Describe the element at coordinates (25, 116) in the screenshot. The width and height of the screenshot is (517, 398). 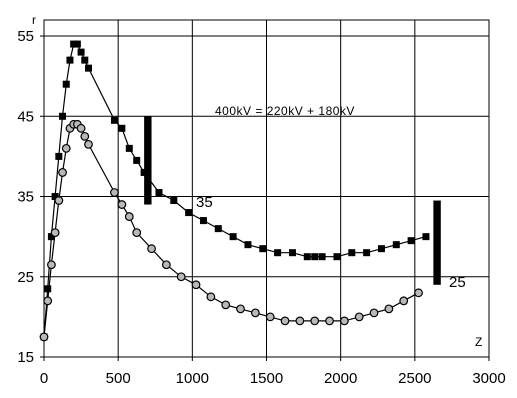
I see `y-tick-label: 45` at that location.